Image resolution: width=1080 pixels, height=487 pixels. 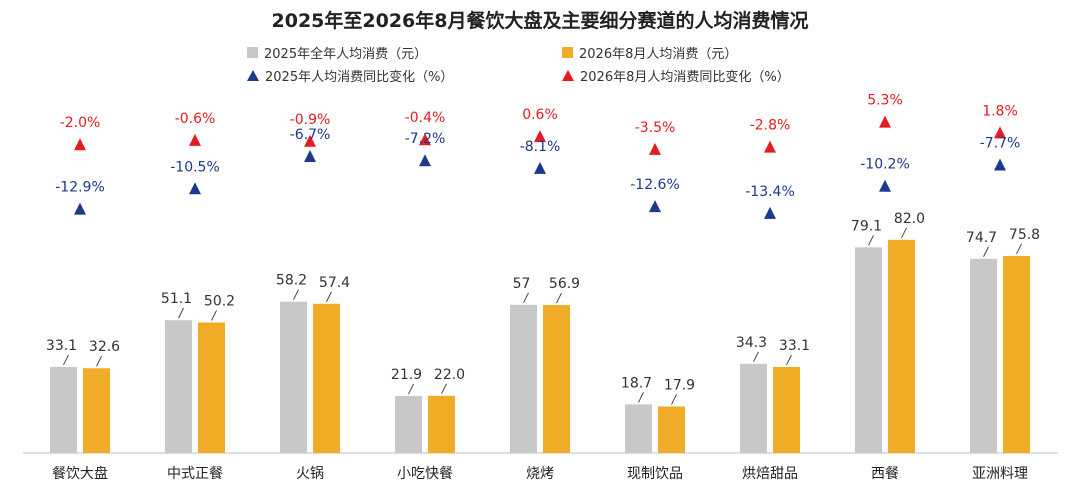 What do you see at coordinates (310, 120) in the screenshot?
I see `marker-label: -0.9%` at bounding box center [310, 120].